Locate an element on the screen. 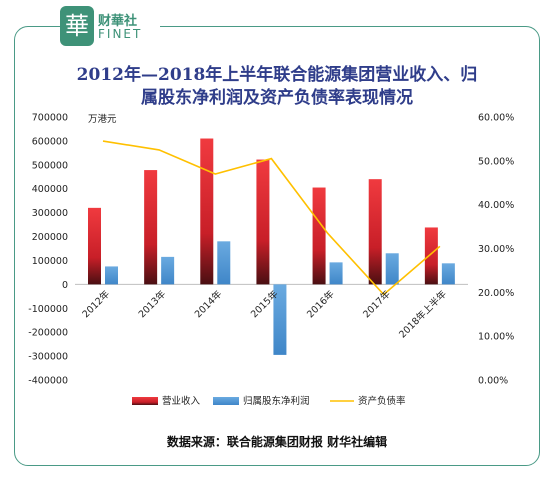 The image size is (554, 480). brand-name-cn: 财華社 is located at coordinates (118, 21).